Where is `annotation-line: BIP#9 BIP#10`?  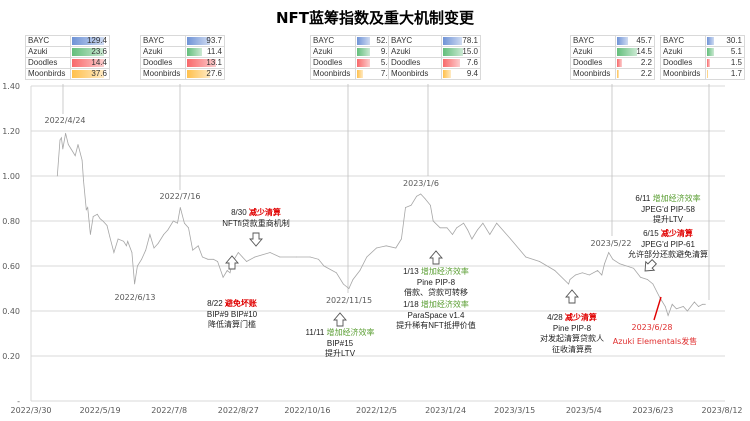
annotation-line: BIP#9 BIP#10 is located at coordinates (232, 314).